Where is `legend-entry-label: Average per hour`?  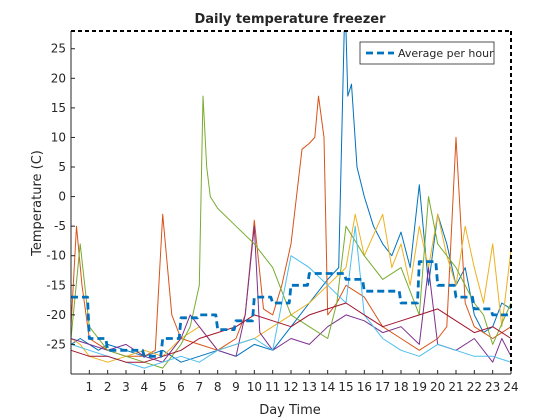 legend-entry-label: Average per hour is located at coordinates (446, 53).